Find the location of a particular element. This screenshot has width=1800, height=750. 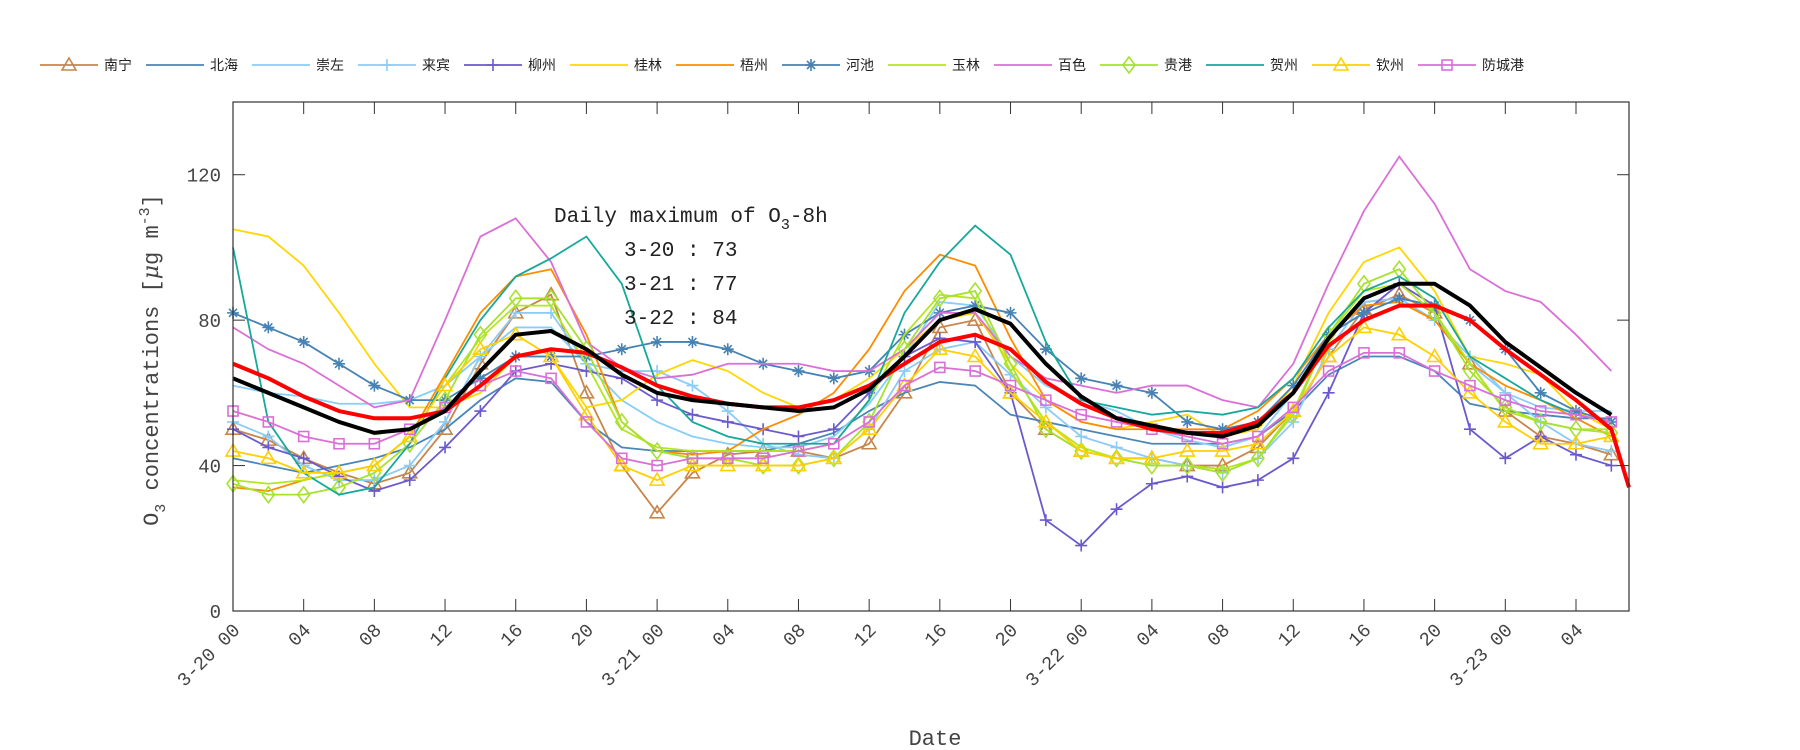

diamond-marker-icon is located at coordinates (1129, 65).